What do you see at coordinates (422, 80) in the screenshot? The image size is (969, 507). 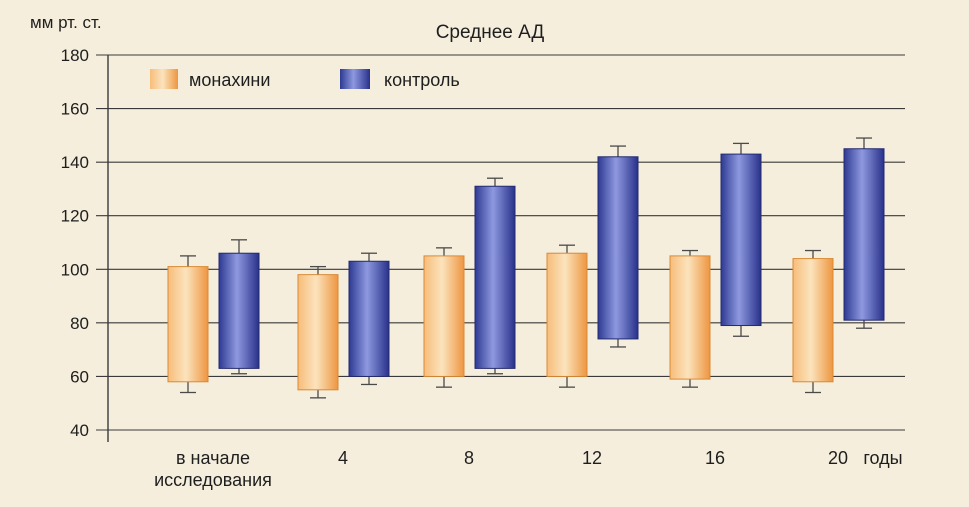 I see `legend-label-control: контроль` at bounding box center [422, 80].